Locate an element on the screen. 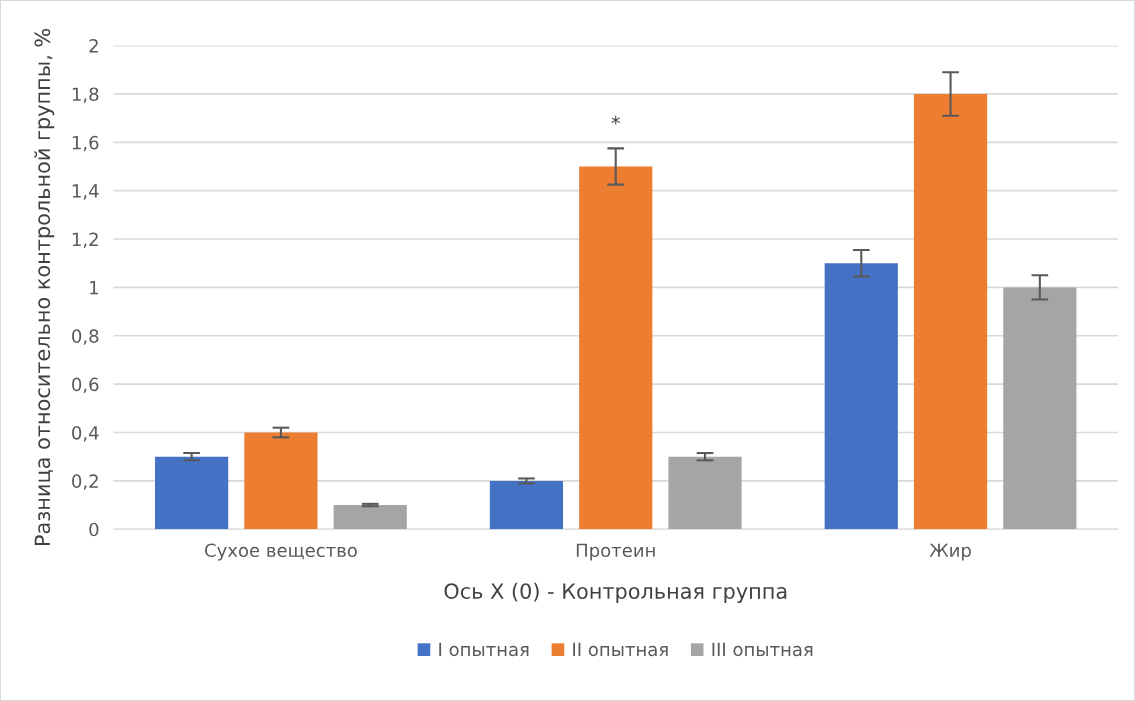  y-tick-label: 1 is located at coordinates (94, 288).